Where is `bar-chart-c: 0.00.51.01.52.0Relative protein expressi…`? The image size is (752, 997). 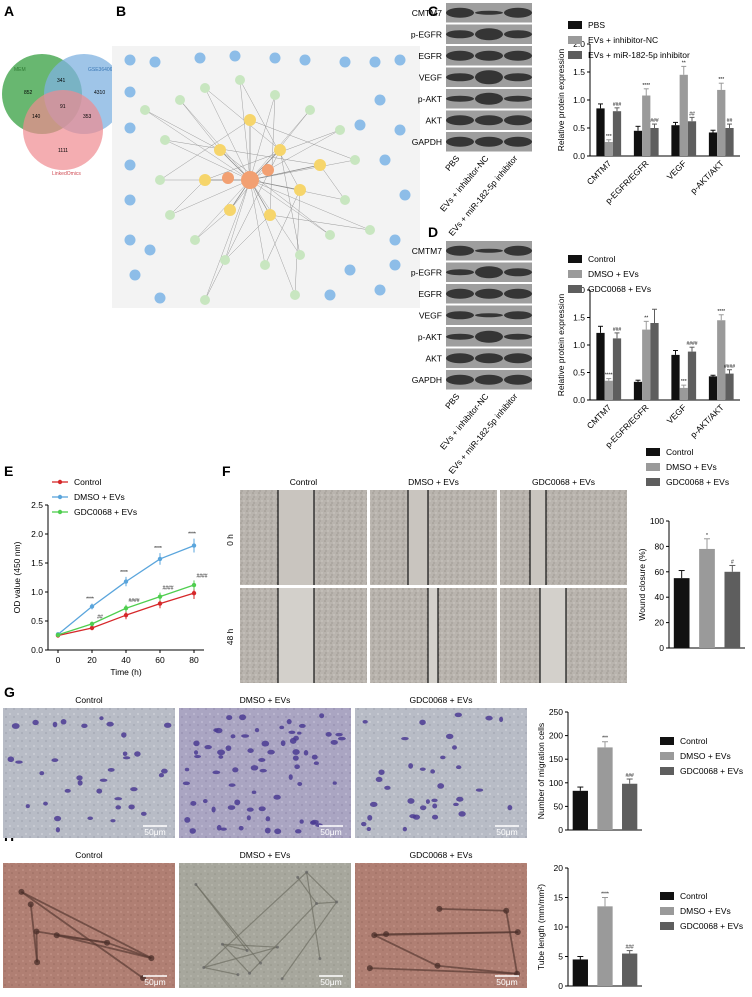 bar-chart-c: 0.00.51.01.52.0Relative protein expressi… is located at coordinates (648, 113).